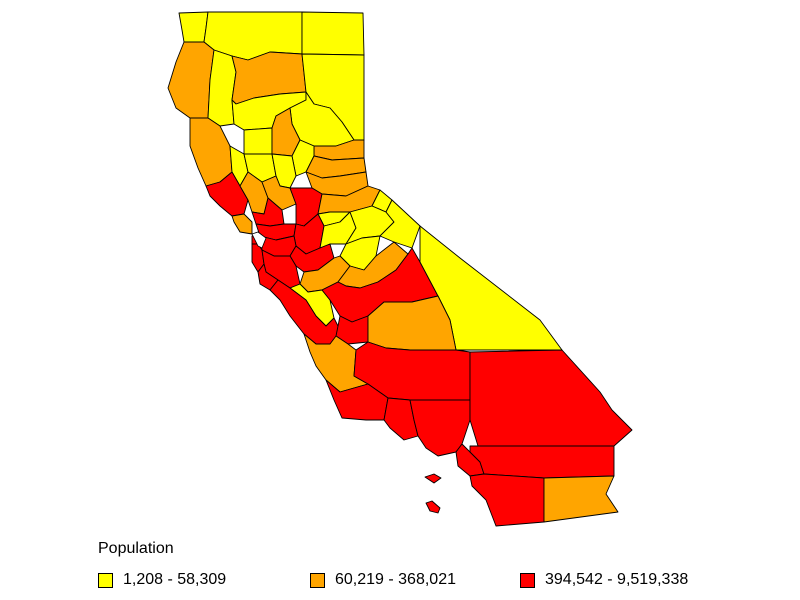 The height and width of the screenshot is (600, 800). I want to click on county-san-diego, so click(507, 500).